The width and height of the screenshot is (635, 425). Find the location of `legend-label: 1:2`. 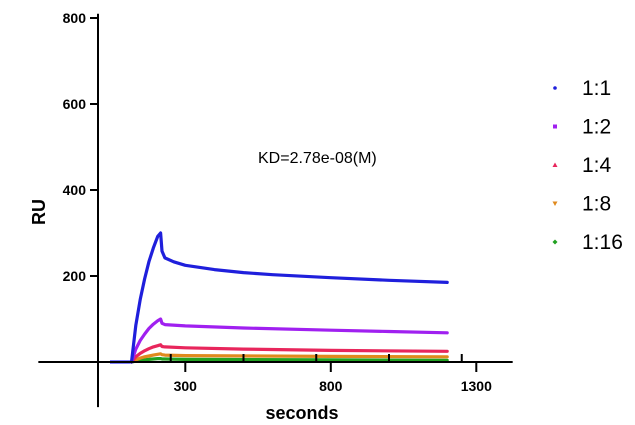

legend-label: 1:2 is located at coordinates (596, 127).